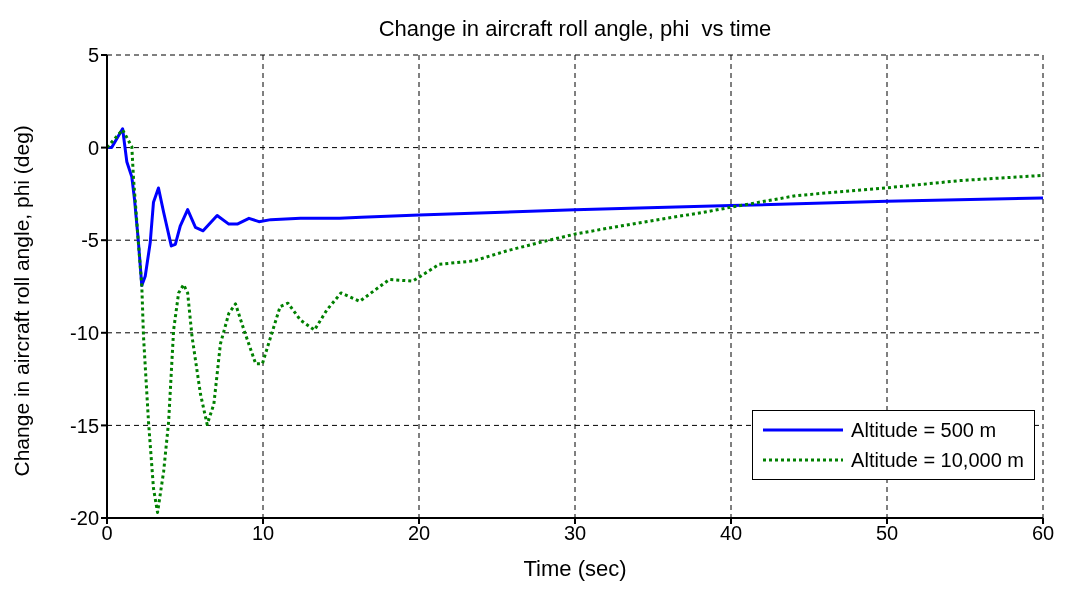 The image size is (1068, 595). Describe the element at coordinates (263, 533) in the screenshot. I see `x-tick-label: 10` at that location.